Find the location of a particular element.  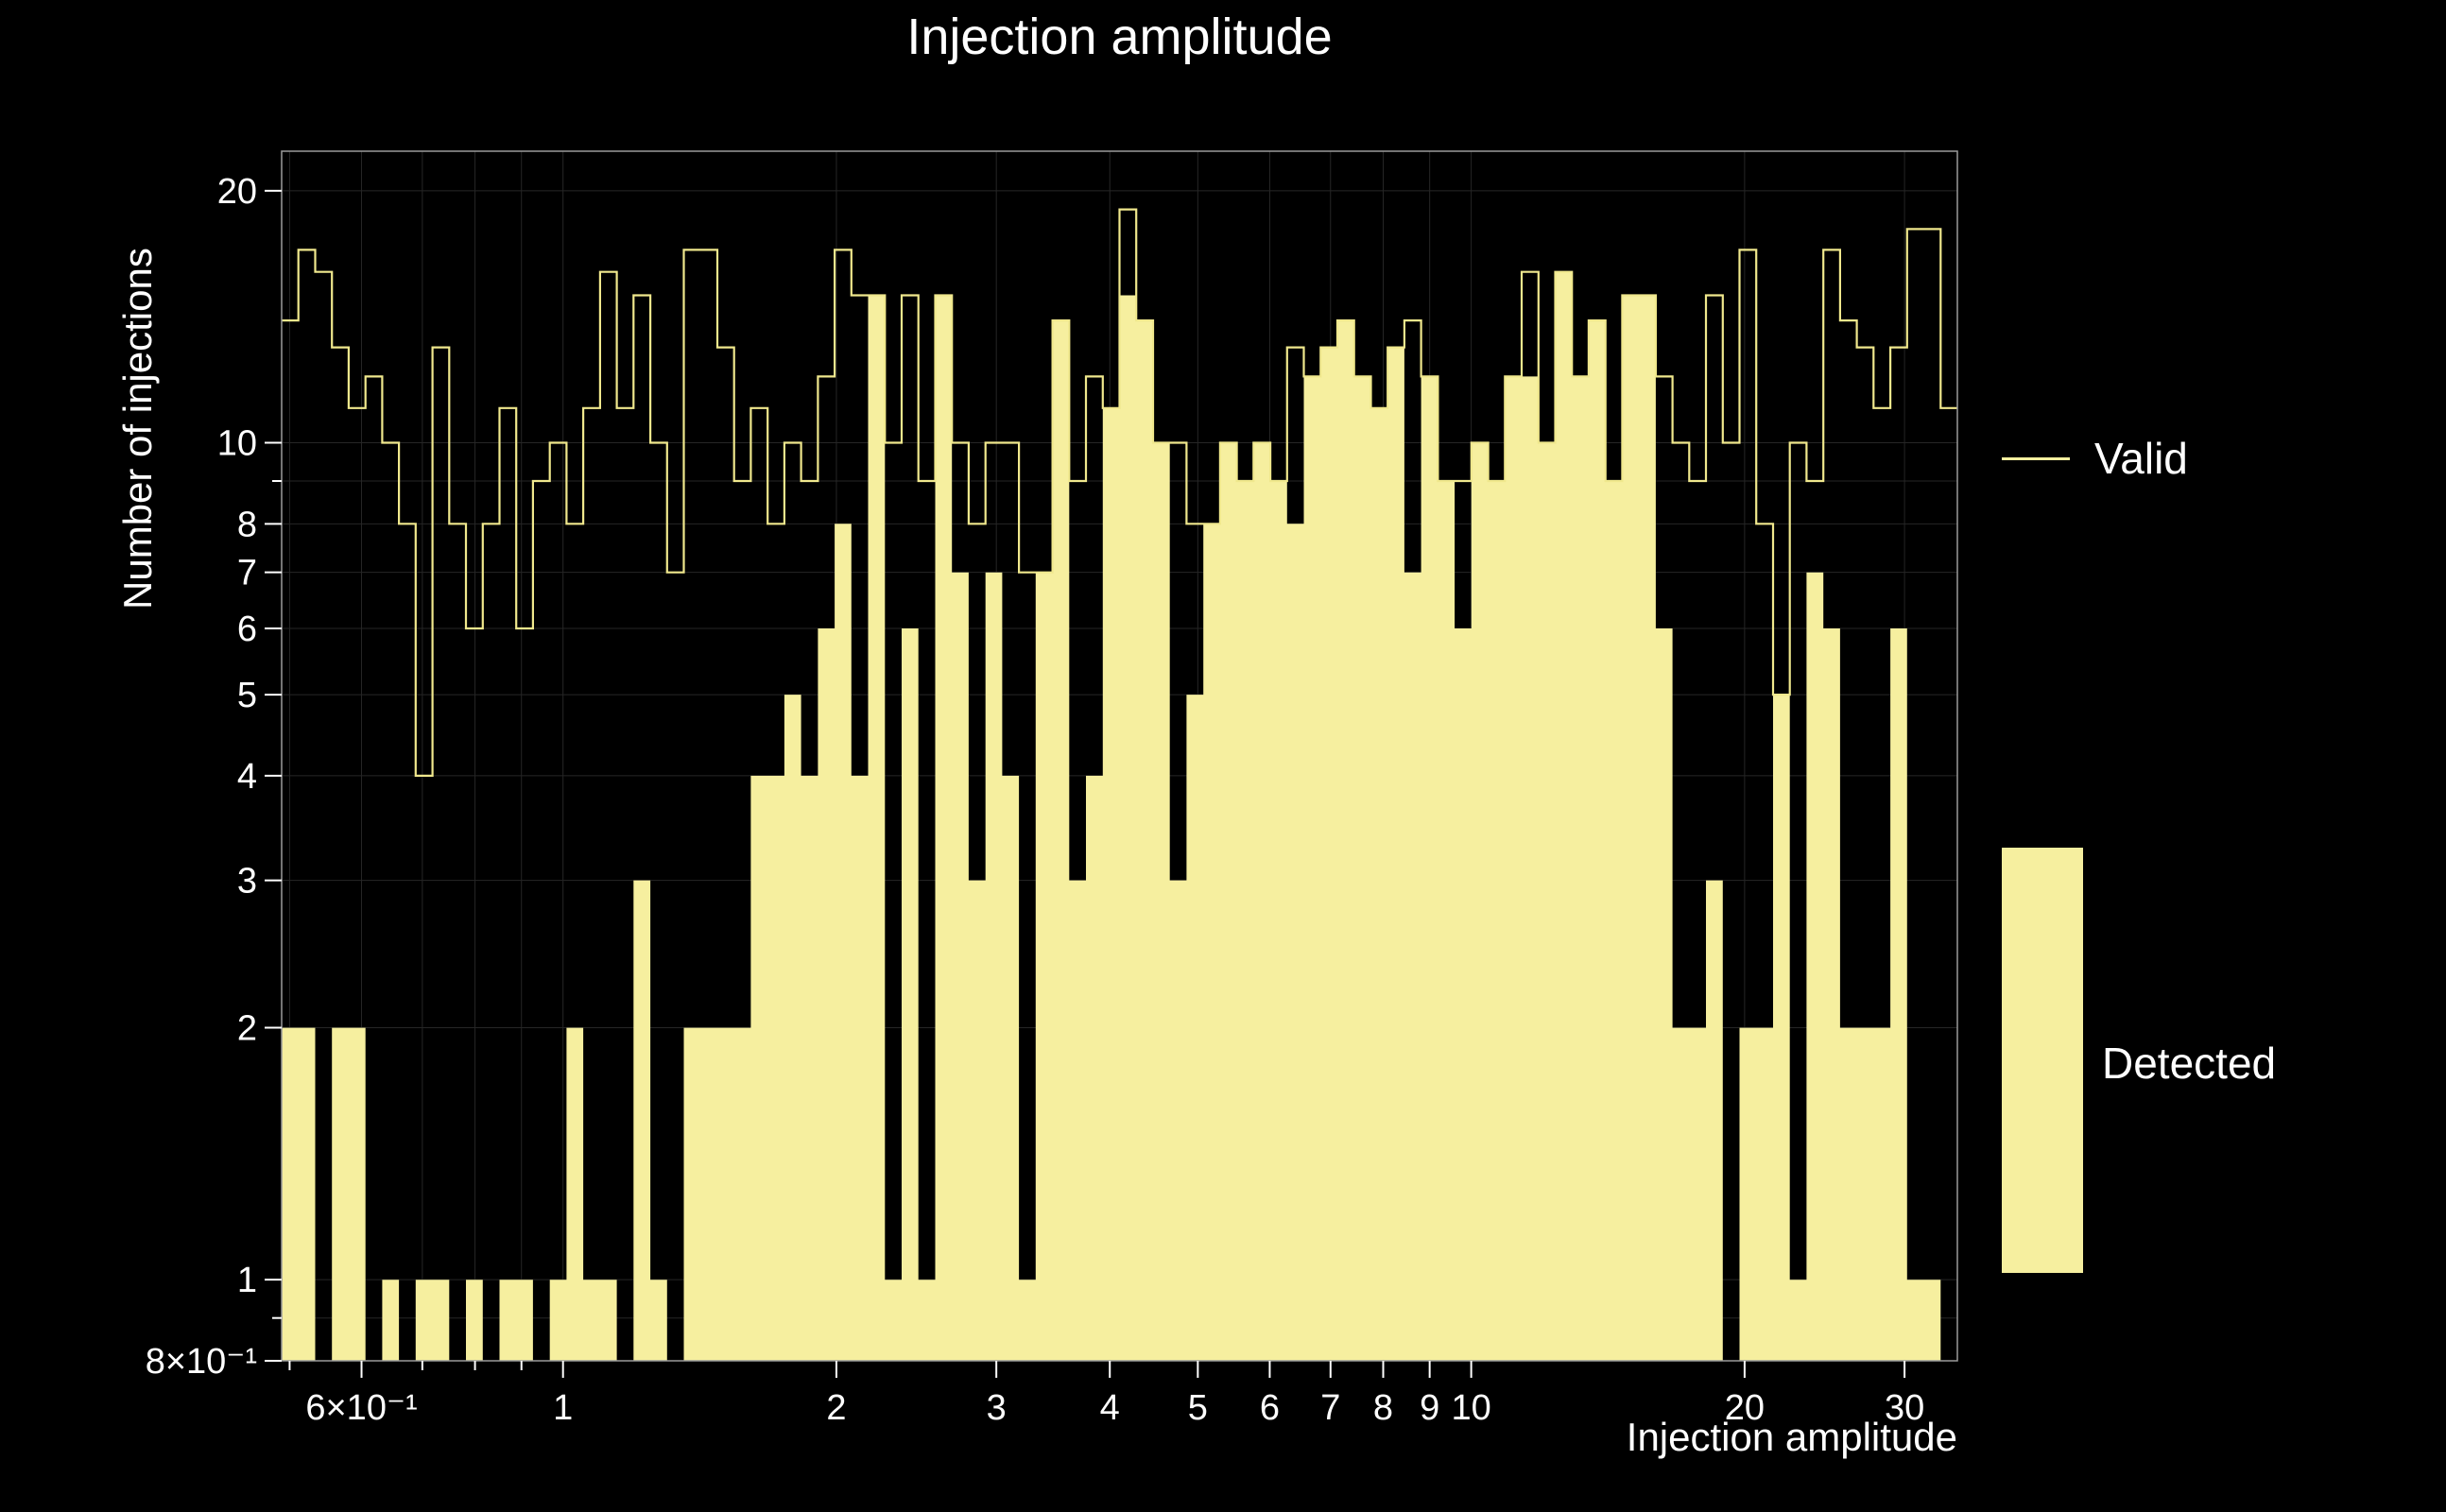

y-tick-label: 5 is located at coordinates (247, 695).